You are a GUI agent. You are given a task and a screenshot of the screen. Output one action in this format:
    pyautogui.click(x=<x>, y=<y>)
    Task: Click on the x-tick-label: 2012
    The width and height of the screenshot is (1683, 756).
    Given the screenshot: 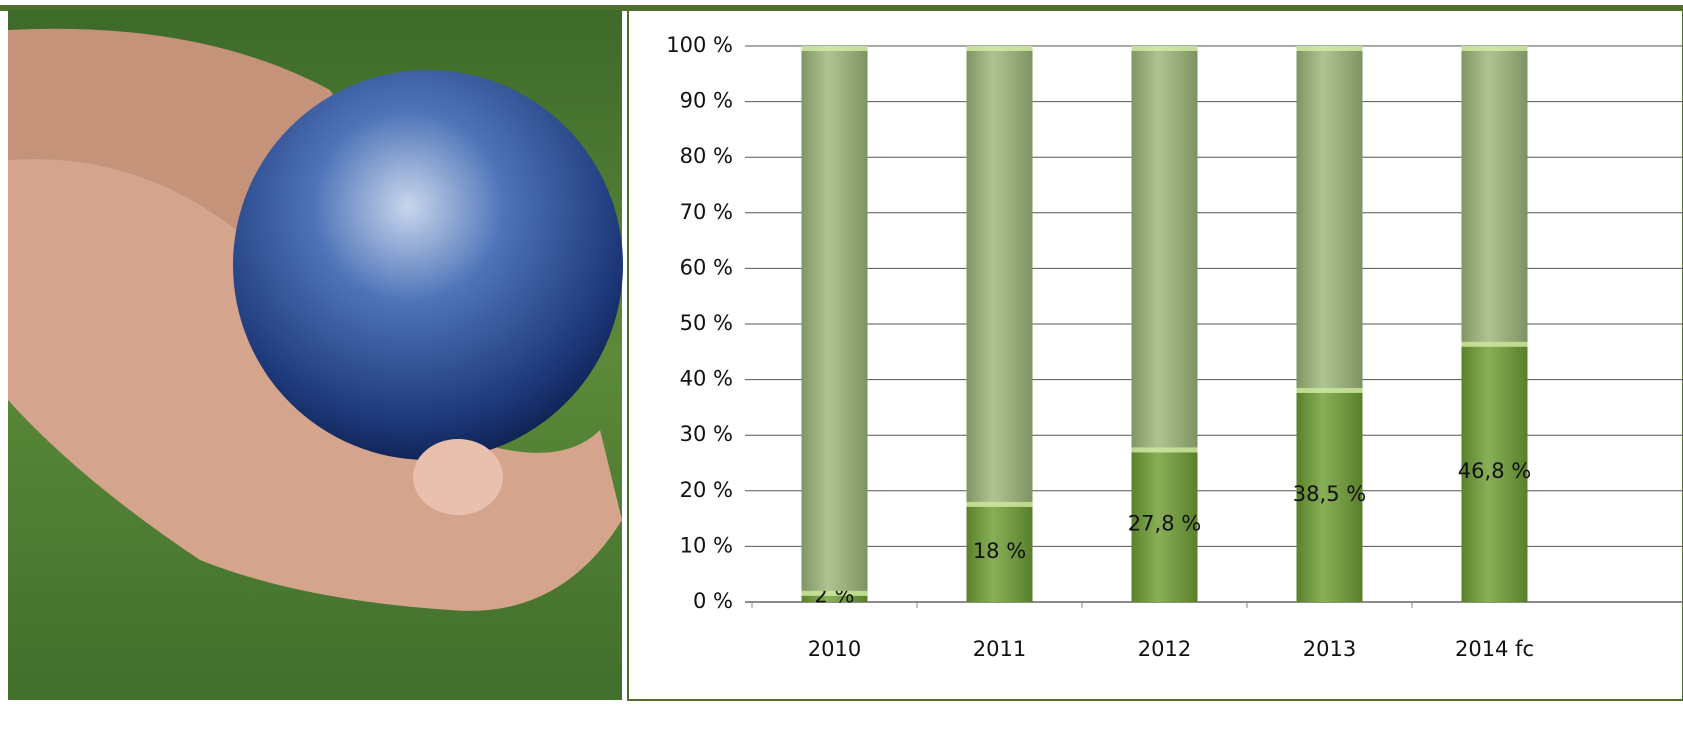 What is the action you would take?
    pyautogui.click(x=1164, y=649)
    